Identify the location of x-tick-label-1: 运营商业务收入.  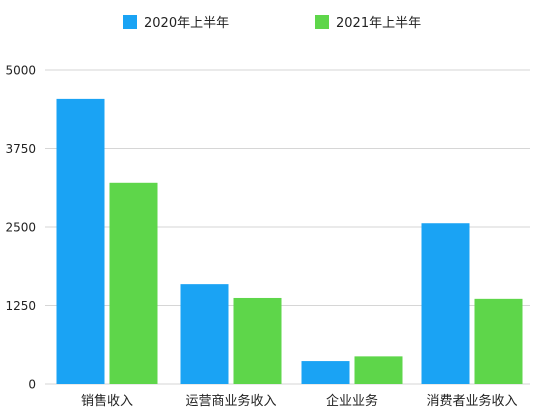
(230, 401).